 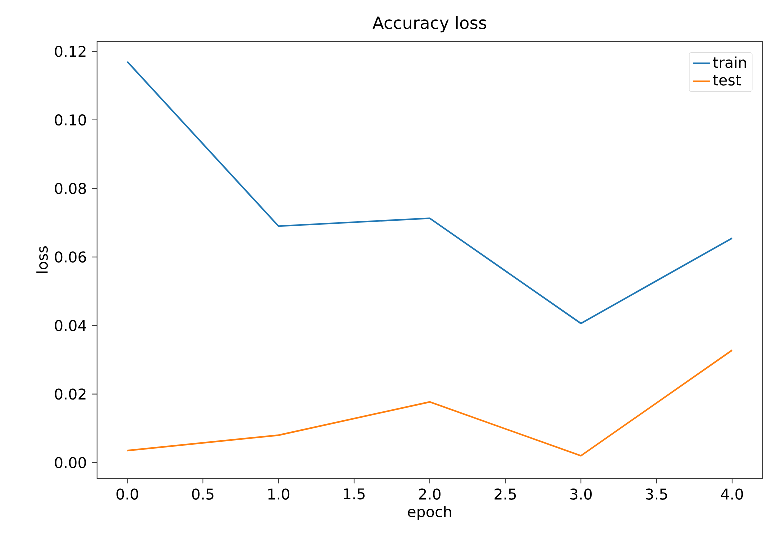 I want to click on x-tick-label: 2.5, so click(x=505, y=494).